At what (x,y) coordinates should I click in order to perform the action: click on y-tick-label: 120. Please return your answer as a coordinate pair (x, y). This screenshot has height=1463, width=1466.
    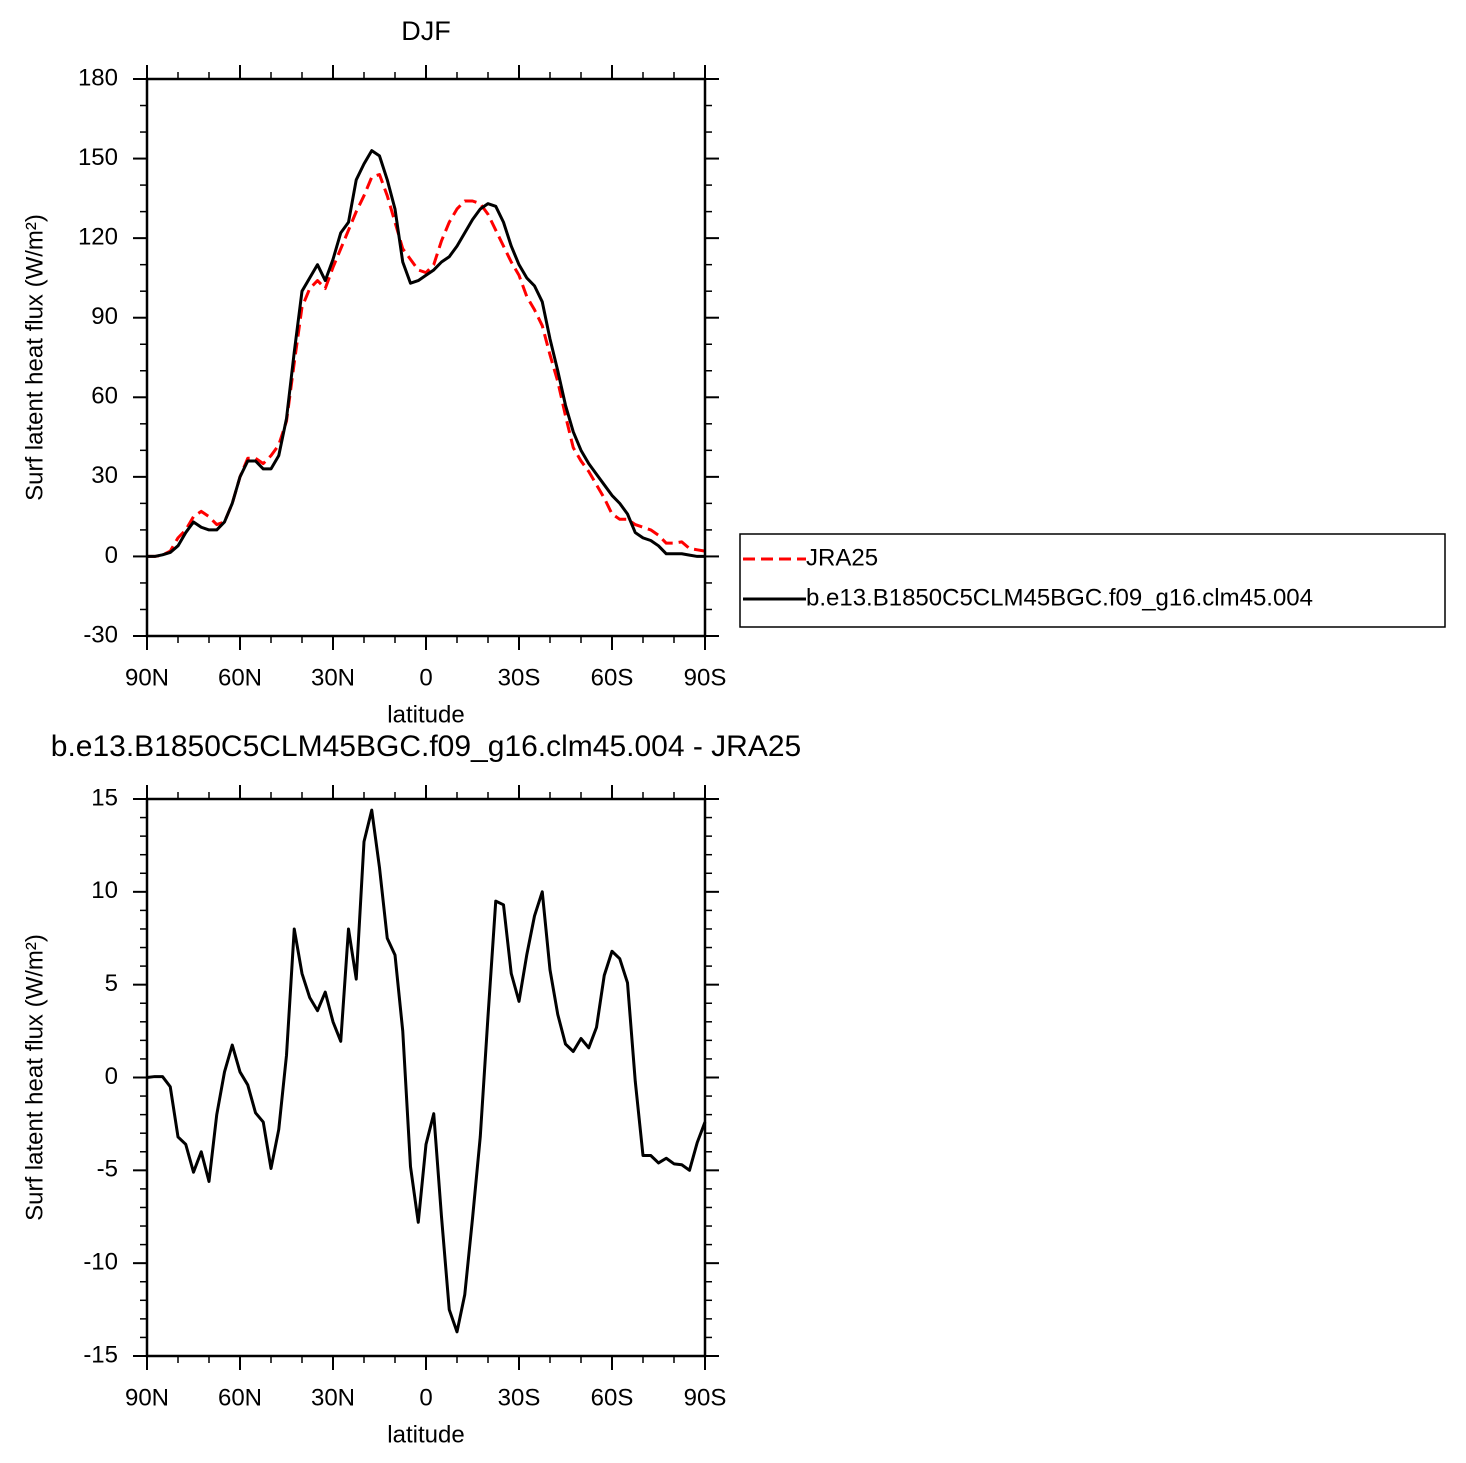
    Looking at the image, I should click on (98, 236).